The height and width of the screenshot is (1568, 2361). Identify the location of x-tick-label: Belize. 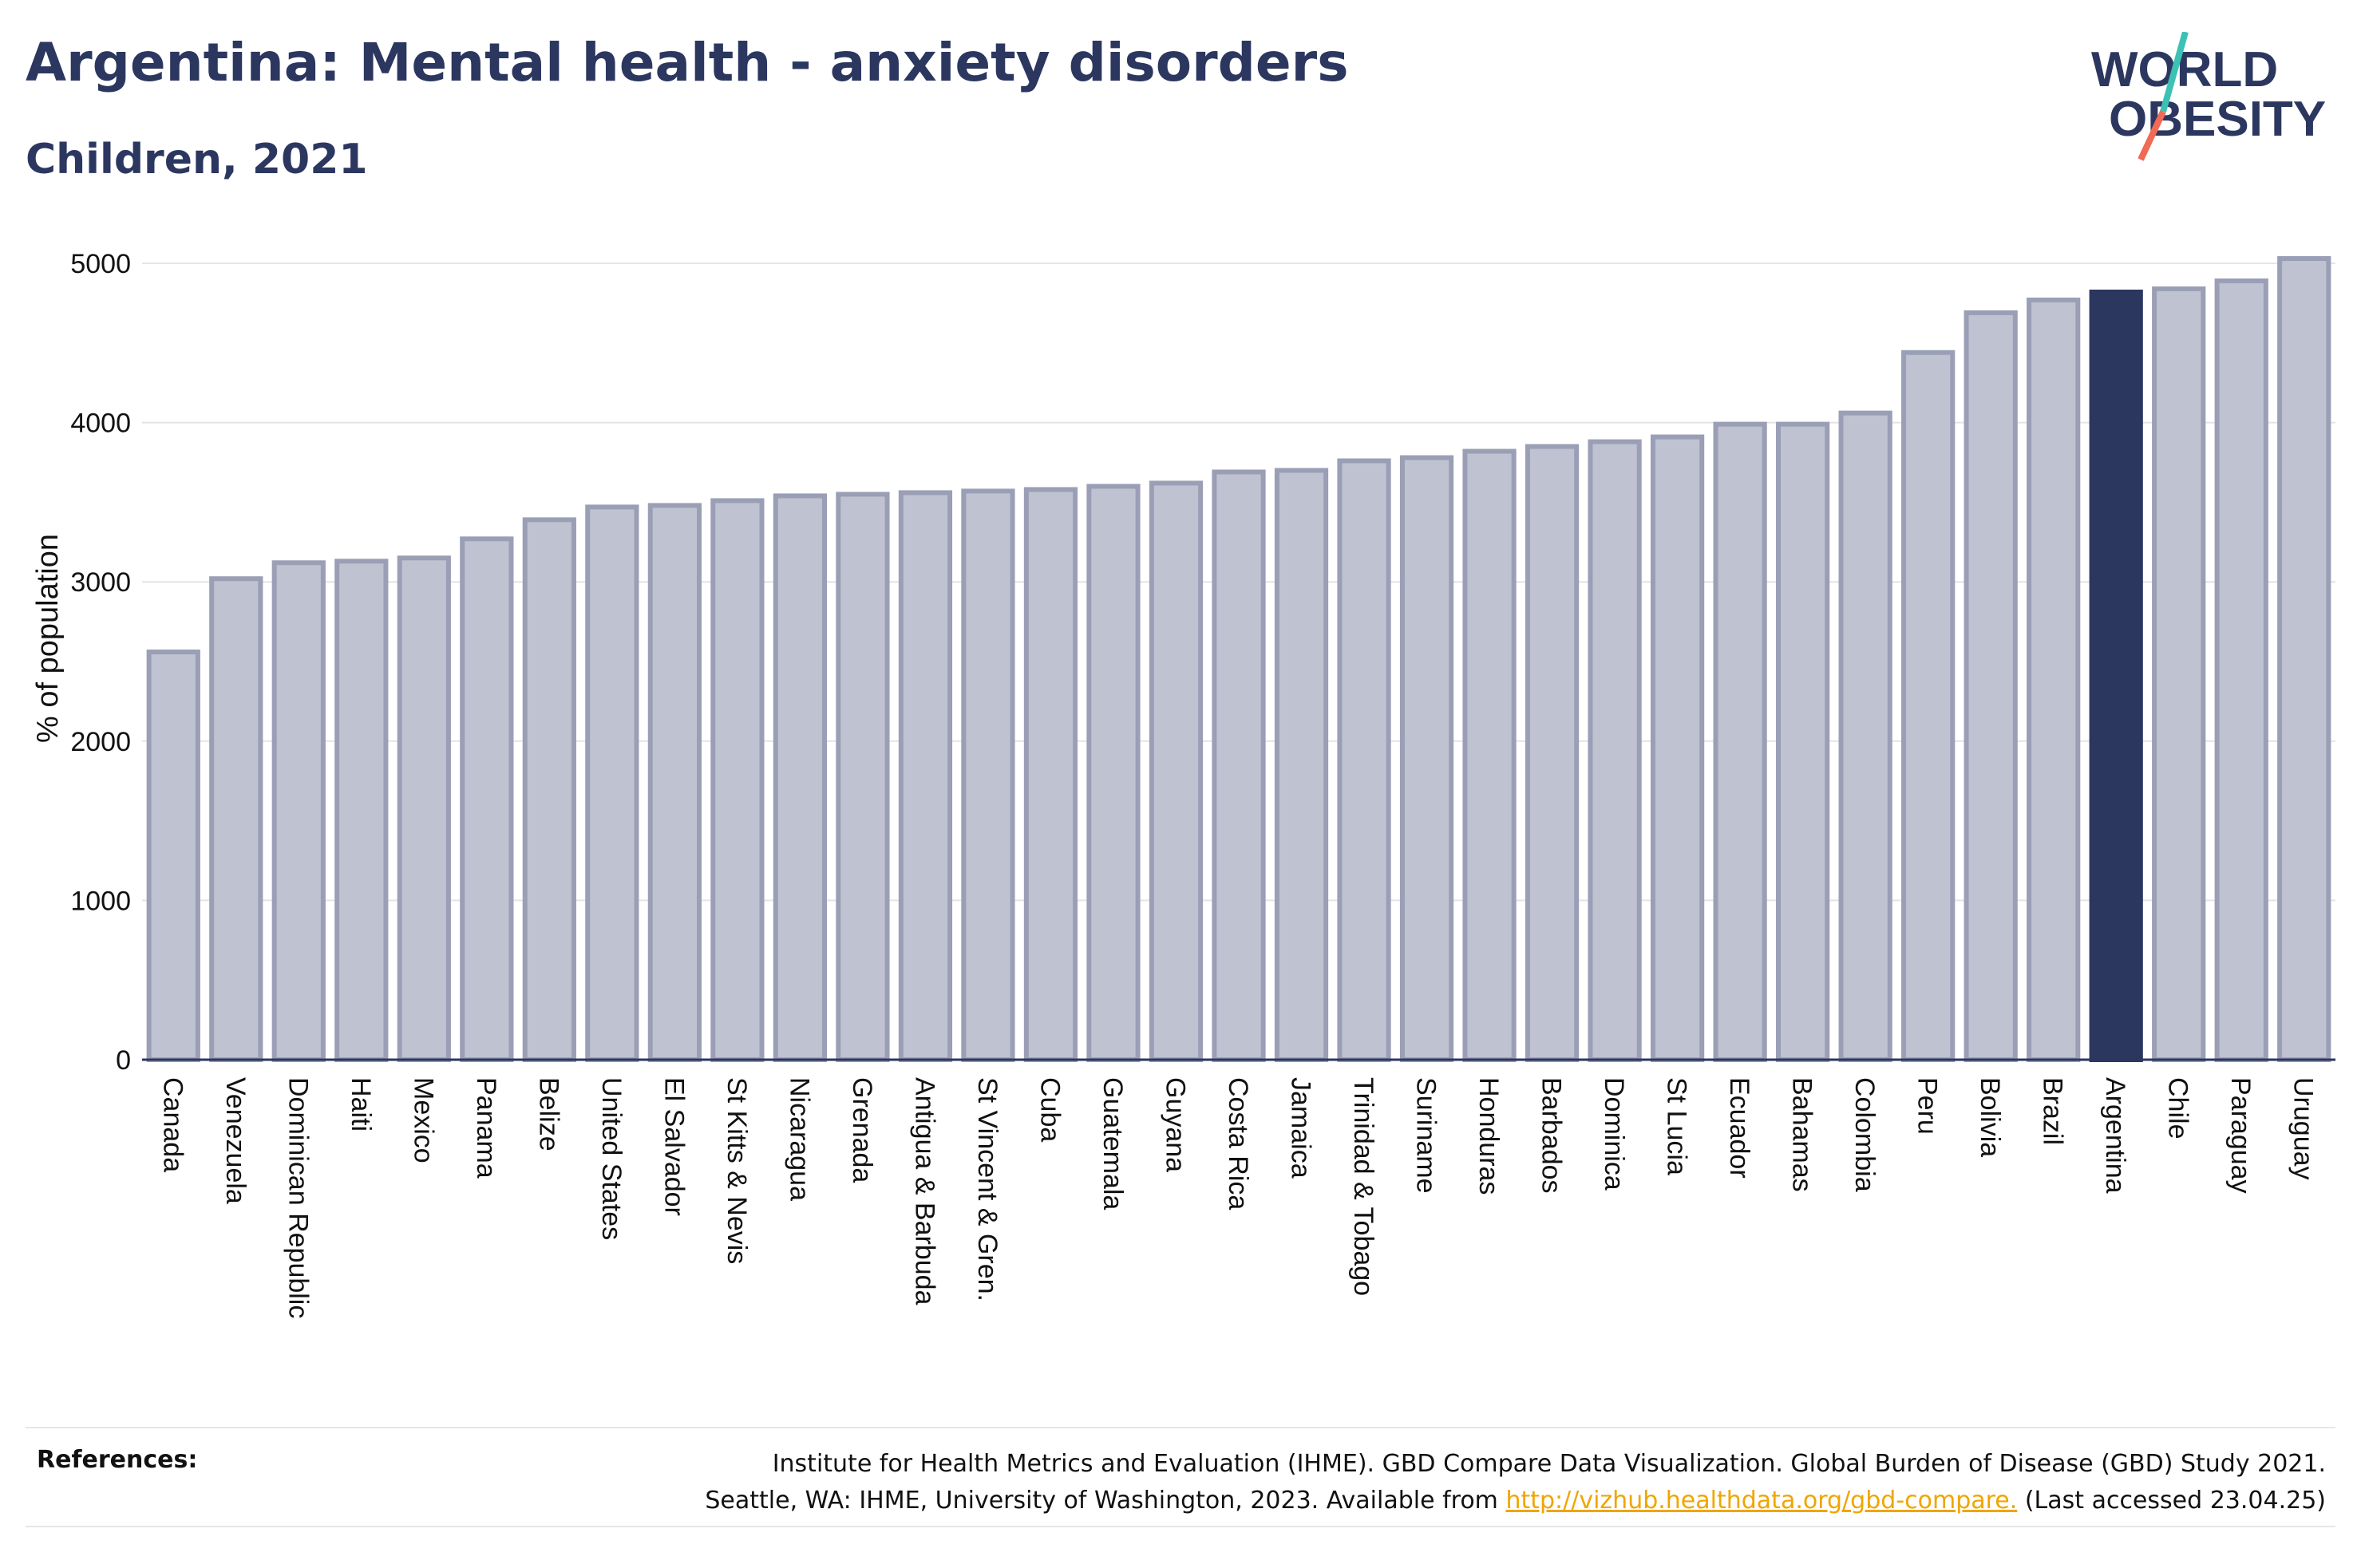
(548, 1114).